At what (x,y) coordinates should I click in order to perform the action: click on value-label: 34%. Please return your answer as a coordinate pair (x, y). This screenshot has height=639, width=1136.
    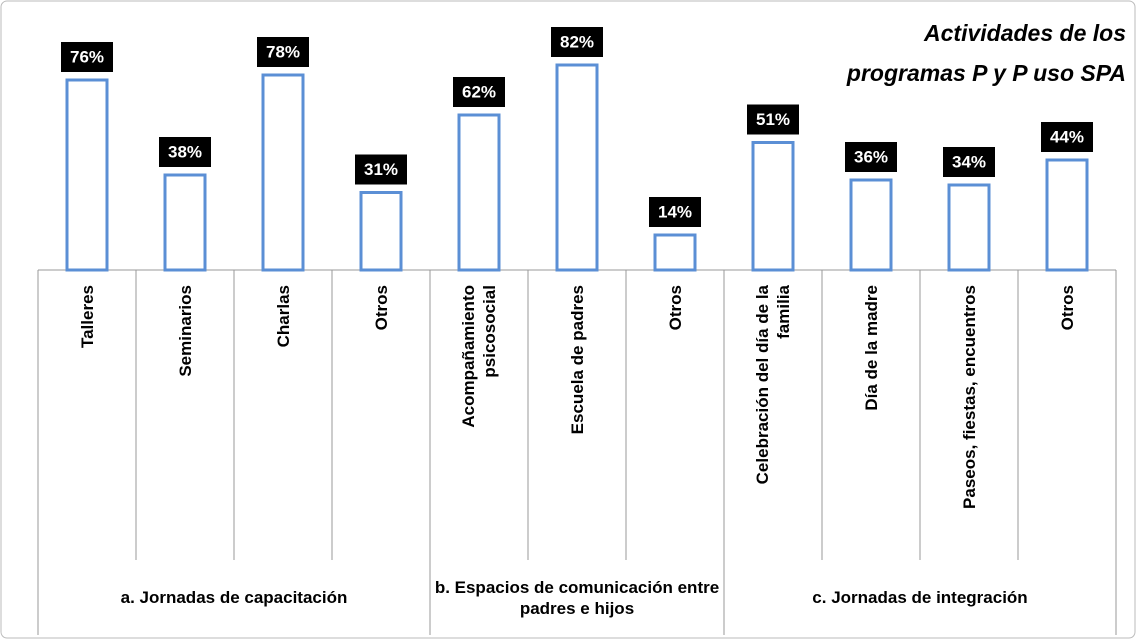
    Looking at the image, I should click on (969, 161).